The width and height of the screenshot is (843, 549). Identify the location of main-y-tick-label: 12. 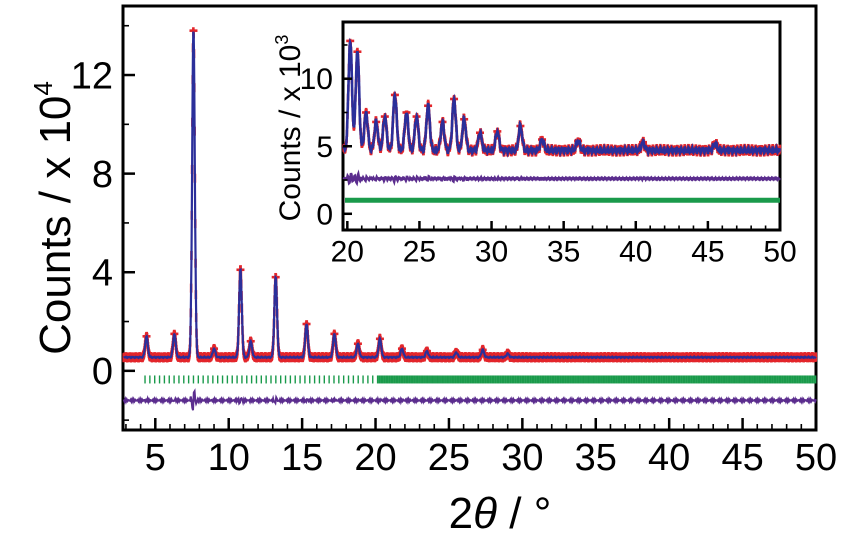
(92, 76).